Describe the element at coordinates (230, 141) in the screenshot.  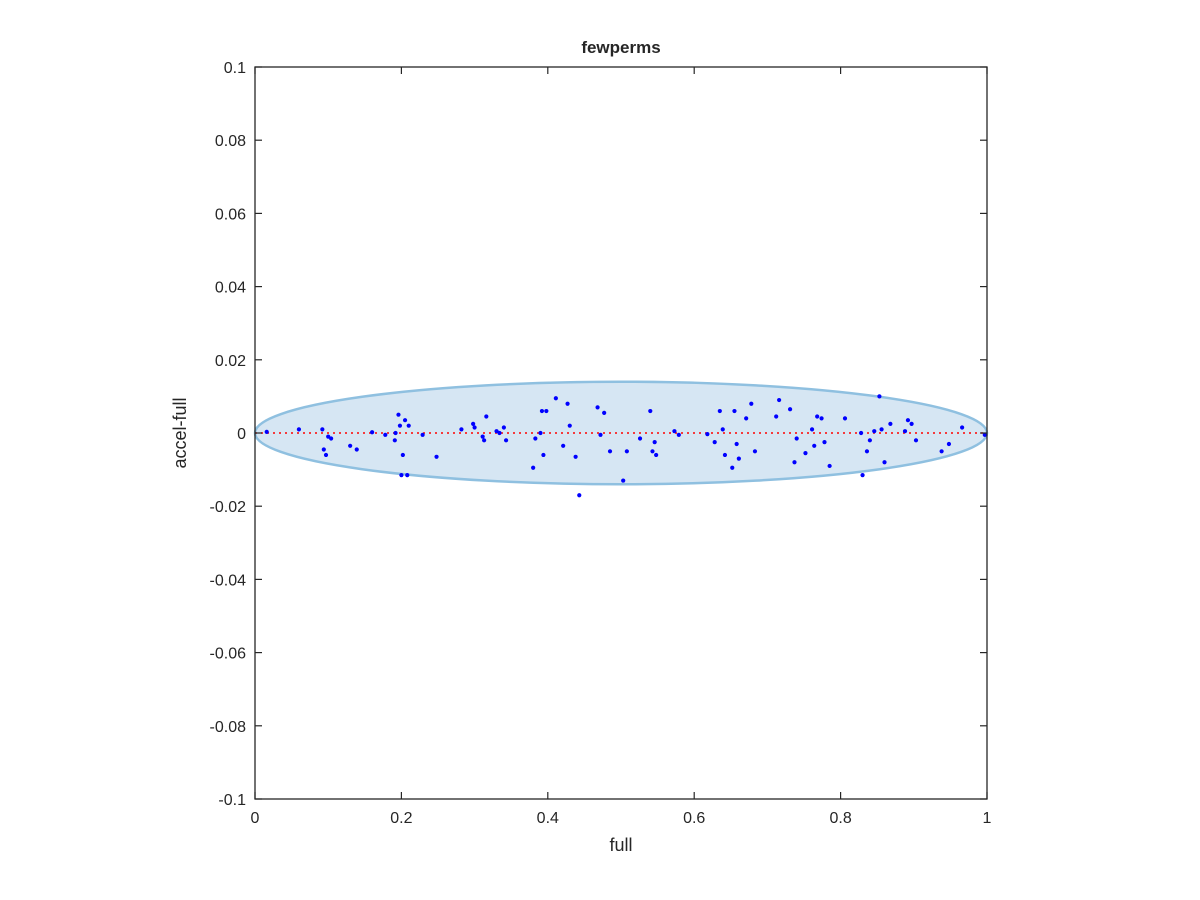
I see `y-tick-label: 0.08` at that location.